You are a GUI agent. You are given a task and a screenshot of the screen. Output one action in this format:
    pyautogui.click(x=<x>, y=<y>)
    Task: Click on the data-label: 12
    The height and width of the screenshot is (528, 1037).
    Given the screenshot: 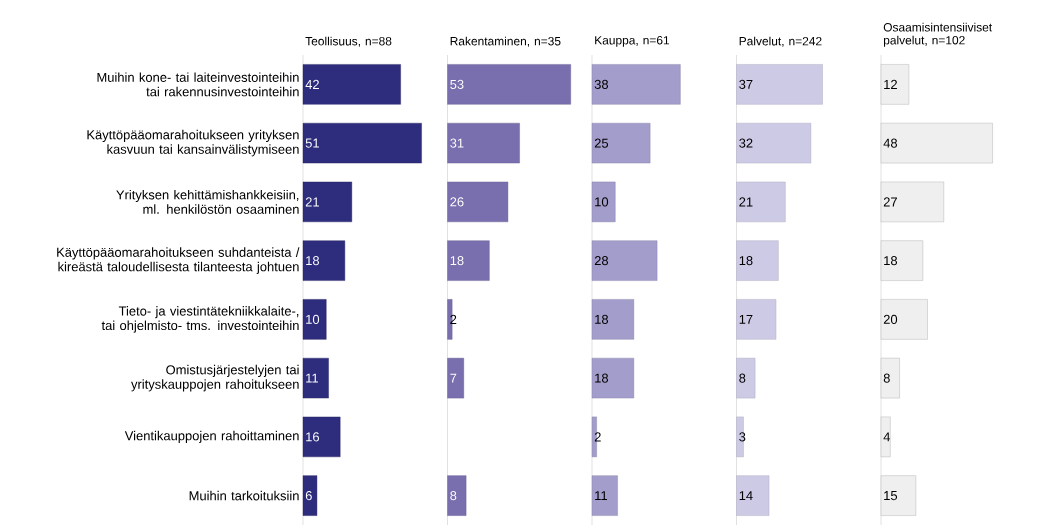 What is the action you would take?
    pyautogui.click(x=890, y=84)
    